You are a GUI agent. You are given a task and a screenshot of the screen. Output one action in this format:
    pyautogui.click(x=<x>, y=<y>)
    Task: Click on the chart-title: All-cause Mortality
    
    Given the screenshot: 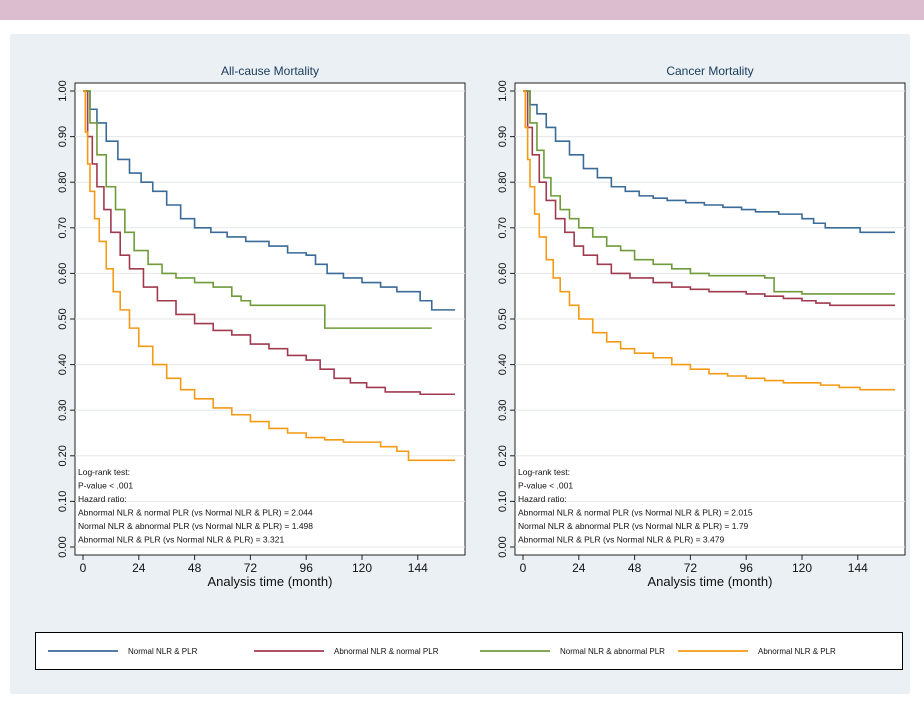 What is the action you would take?
    pyautogui.click(x=270, y=71)
    